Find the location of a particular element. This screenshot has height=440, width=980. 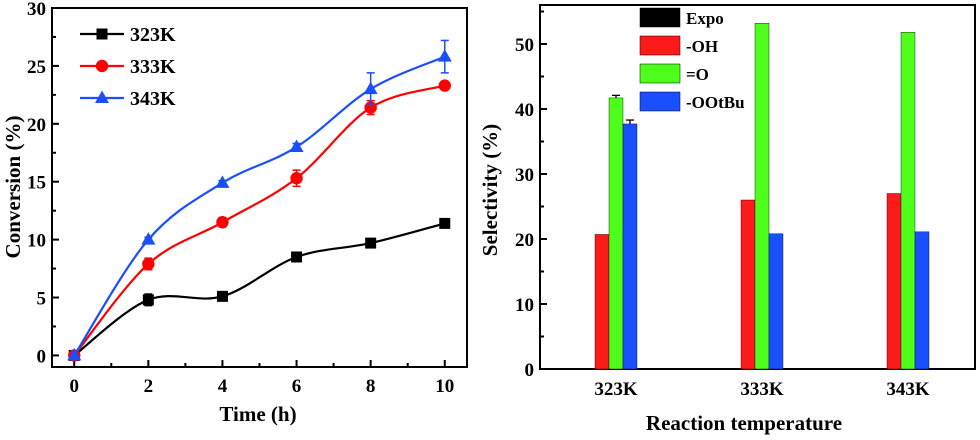

bar-=O-343K is located at coordinates (908, 201).